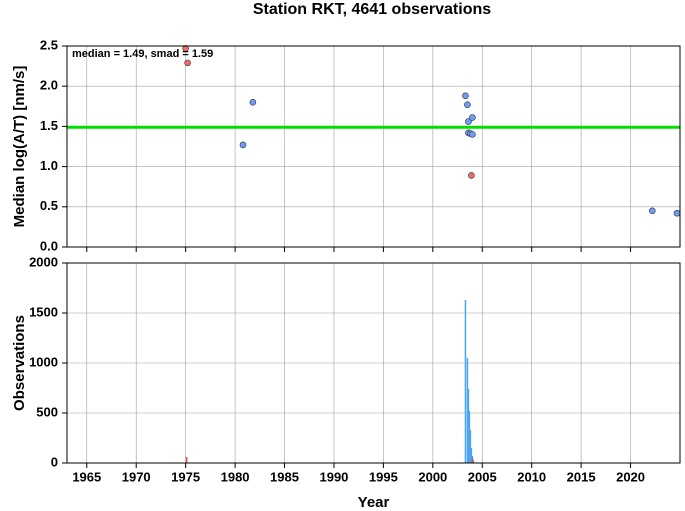  I want to click on x-tick-label: 1965, so click(86, 476).